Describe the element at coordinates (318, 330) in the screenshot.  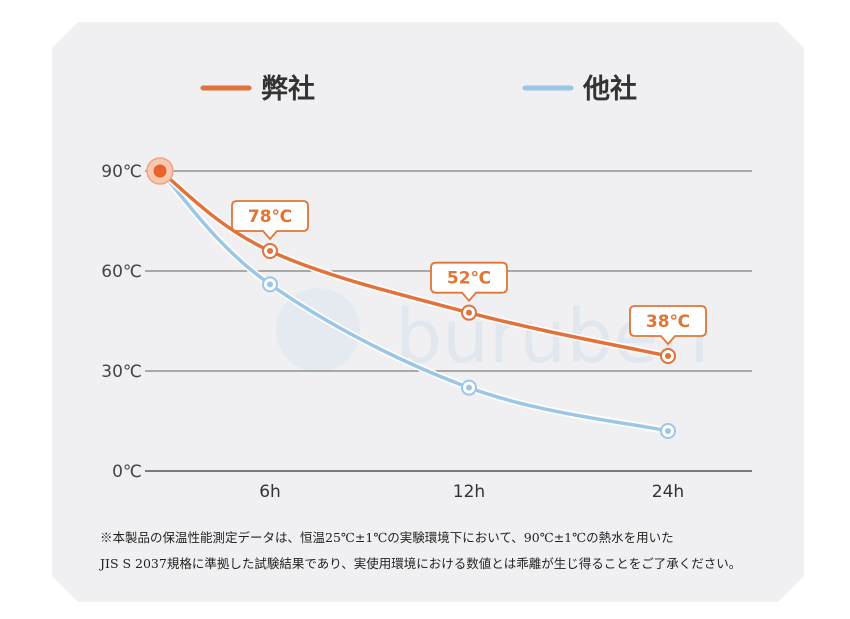
I see `watermark-logo` at that location.